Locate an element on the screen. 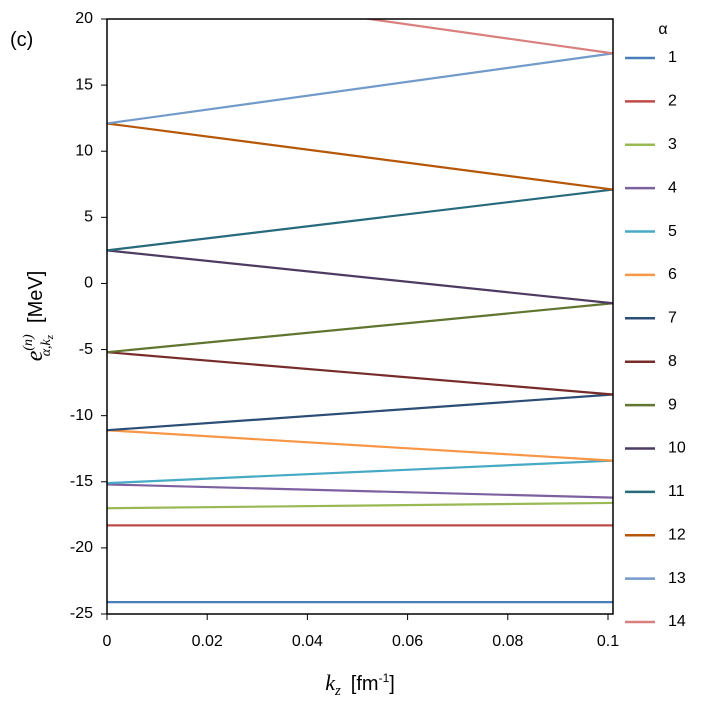 This screenshot has width=706, height=711. legend-label: 1 is located at coordinates (672, 57).